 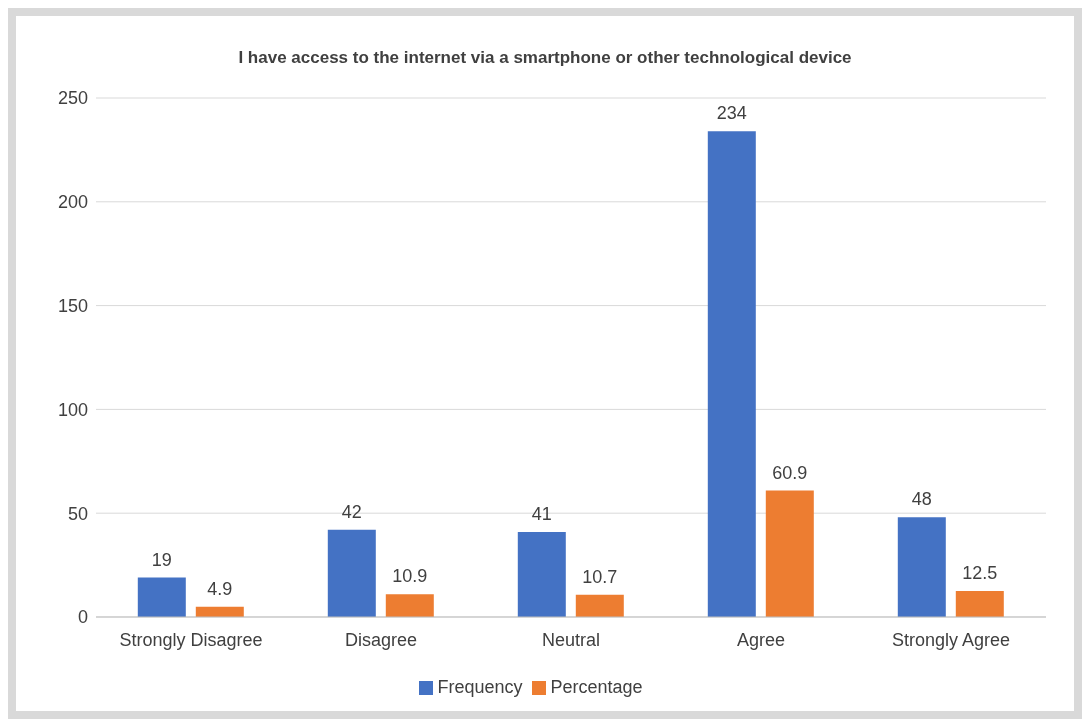 What do you see at coordinates (761, 639) in the screenshot?
I see `x-tick-label: Agree` at bounding box center [761, 639].